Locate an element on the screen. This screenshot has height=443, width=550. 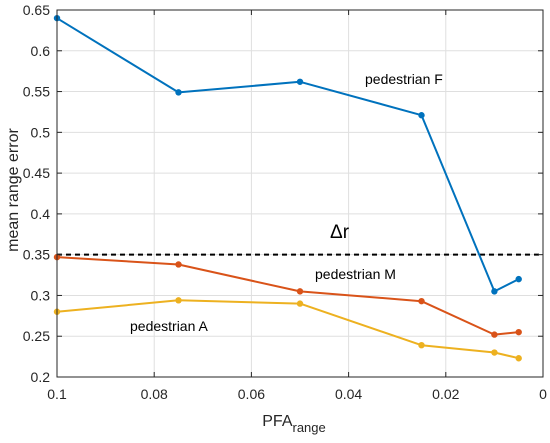
y-tick-label: 0.45 is located at coordinates (36, 173).